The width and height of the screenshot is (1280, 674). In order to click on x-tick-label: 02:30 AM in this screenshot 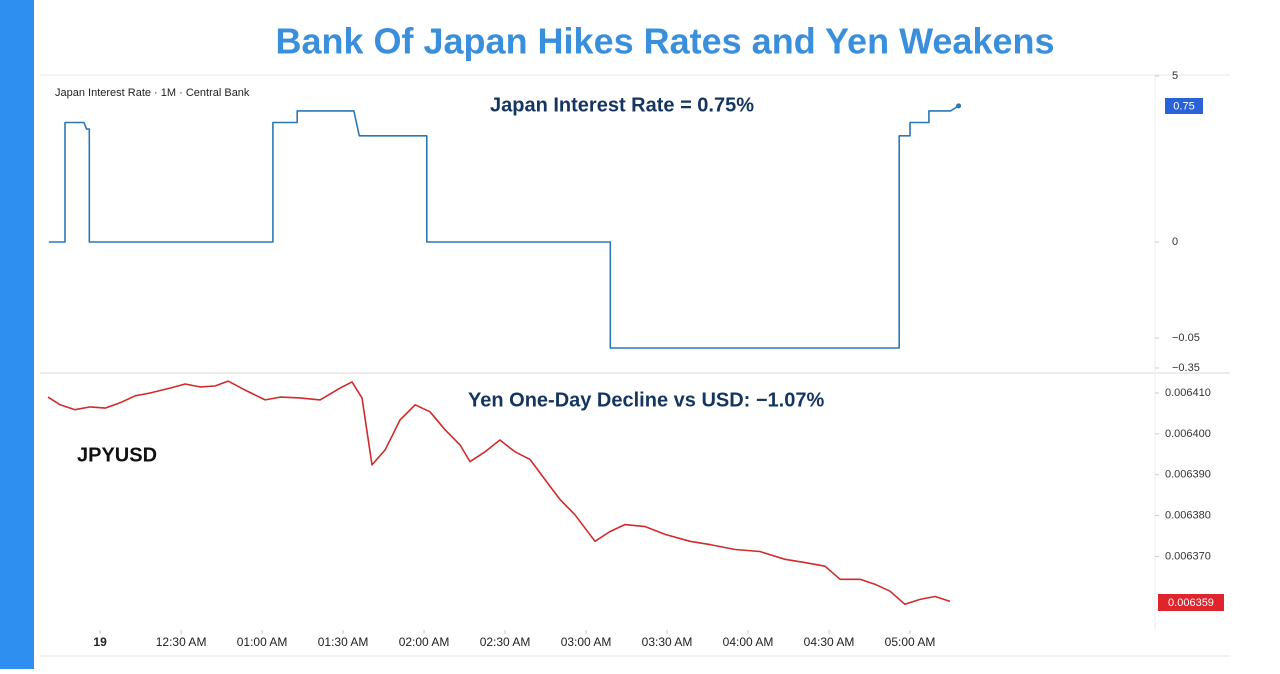, I will do `click(505, 642)`.